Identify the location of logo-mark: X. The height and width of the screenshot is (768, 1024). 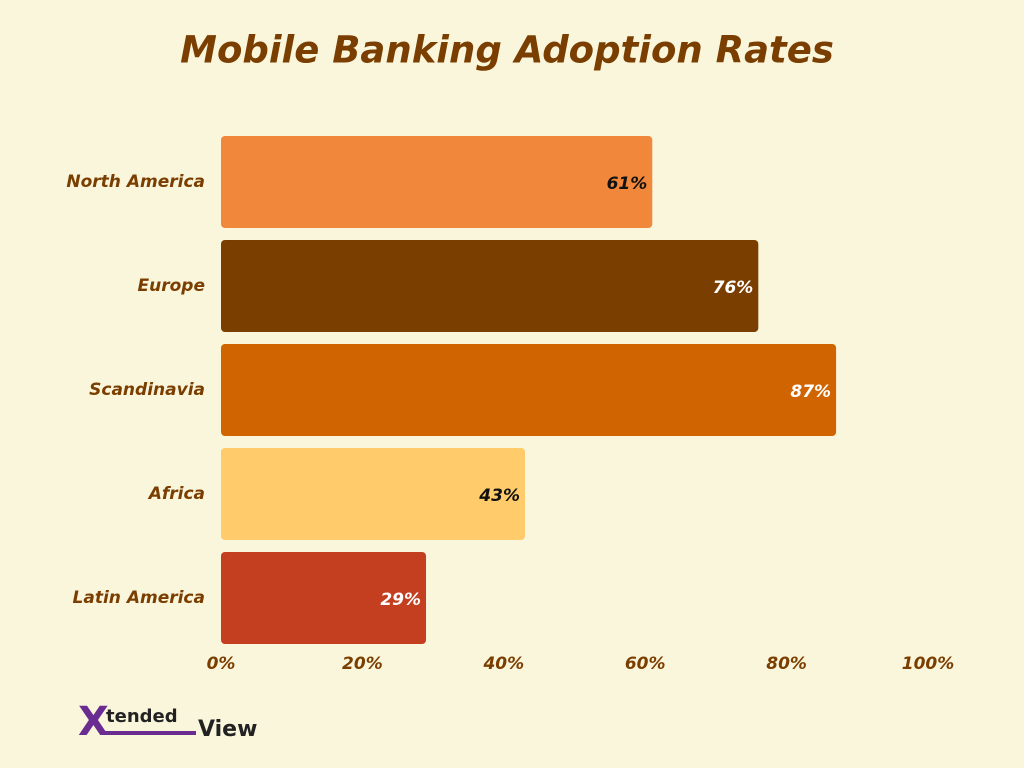
(93, 722).